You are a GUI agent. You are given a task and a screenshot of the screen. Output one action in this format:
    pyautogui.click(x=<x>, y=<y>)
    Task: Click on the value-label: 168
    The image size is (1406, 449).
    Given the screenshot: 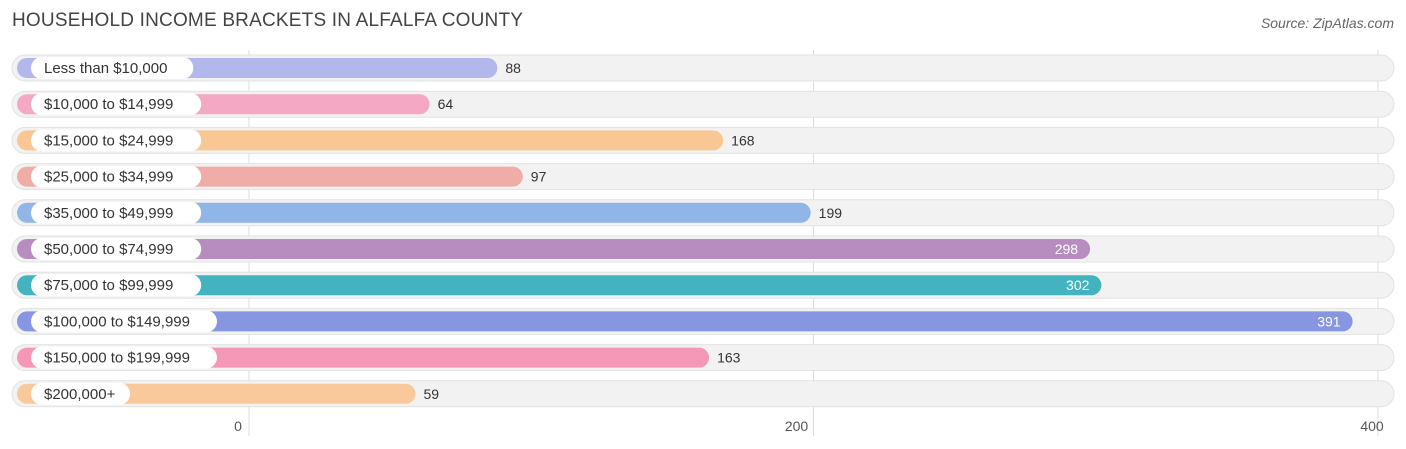 What is the action you would take?
    pyautogui.click(x=743, y=140)
    